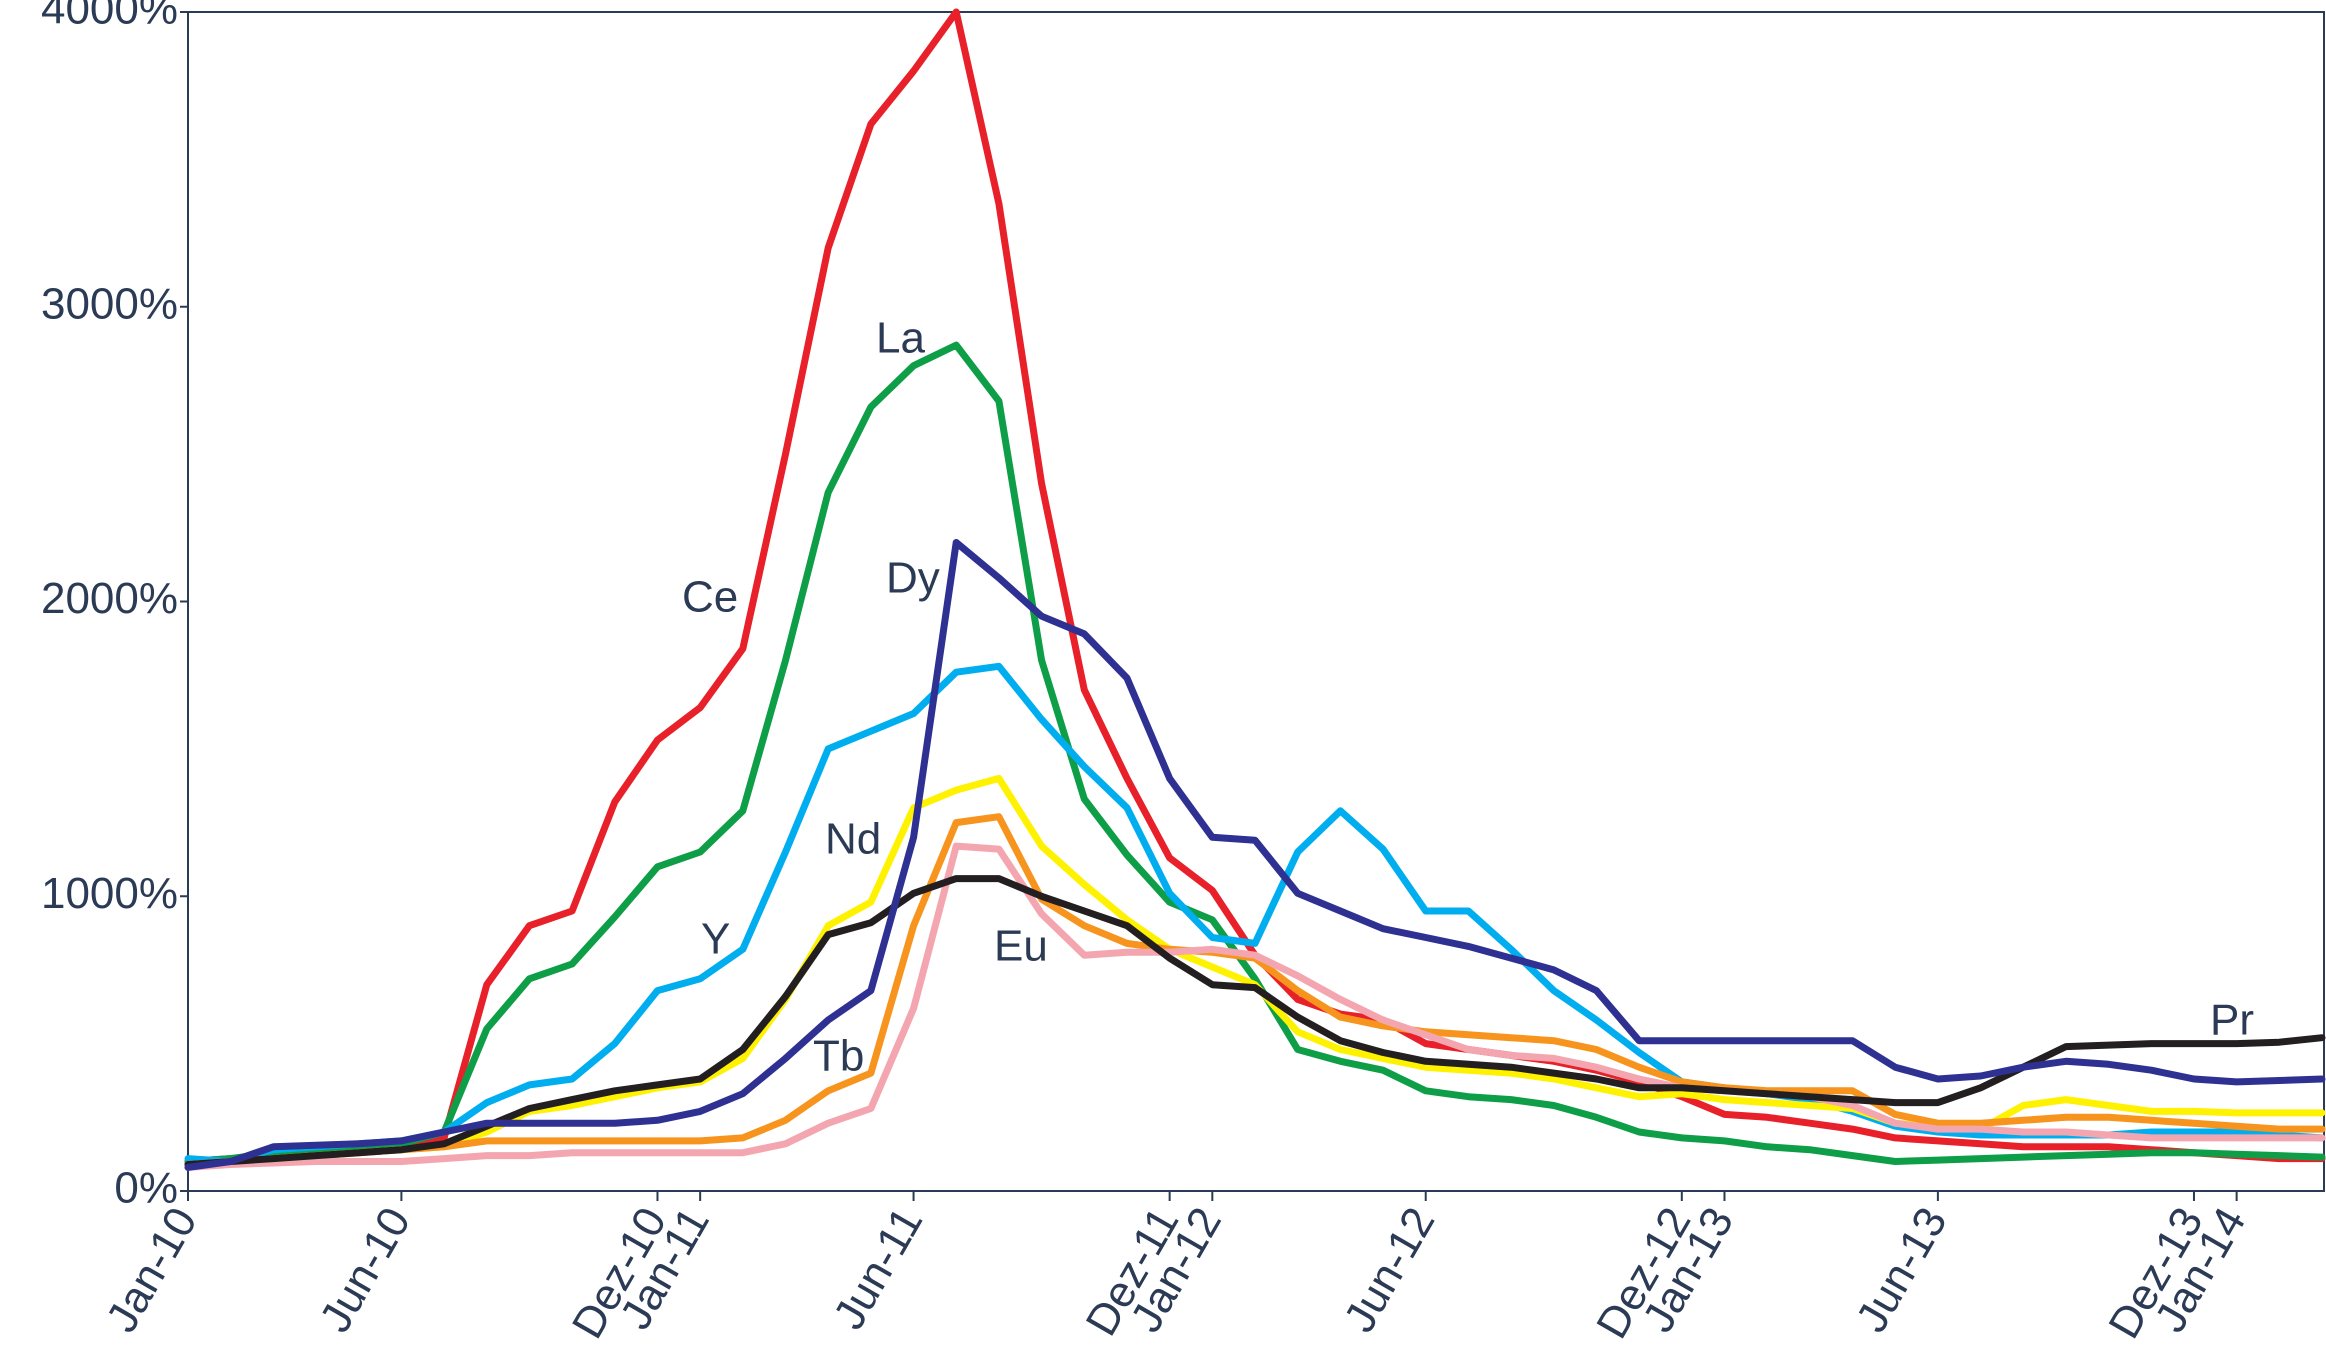 The image size is (2326, 1357). I want to click on y-tick-label: 3000%, so click(109, 303).